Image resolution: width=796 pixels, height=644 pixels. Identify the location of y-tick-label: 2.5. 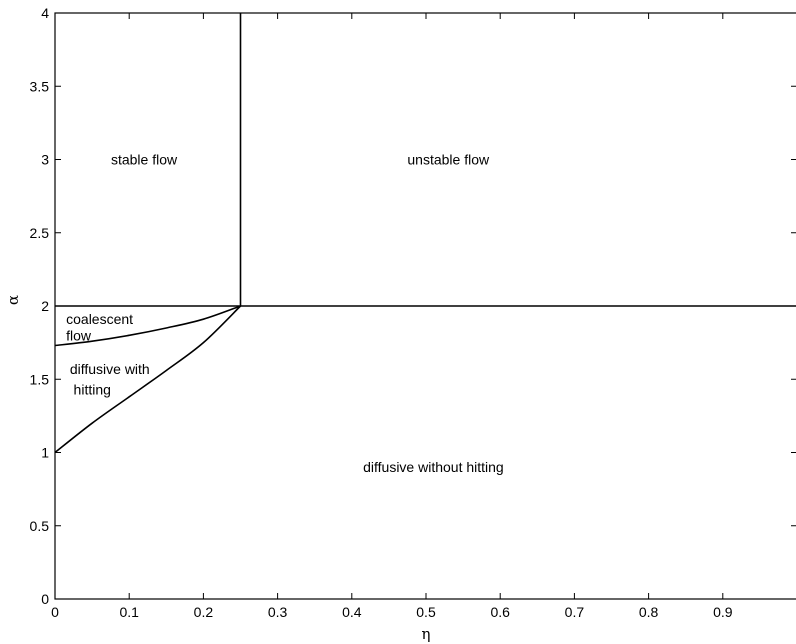
(40, 233).